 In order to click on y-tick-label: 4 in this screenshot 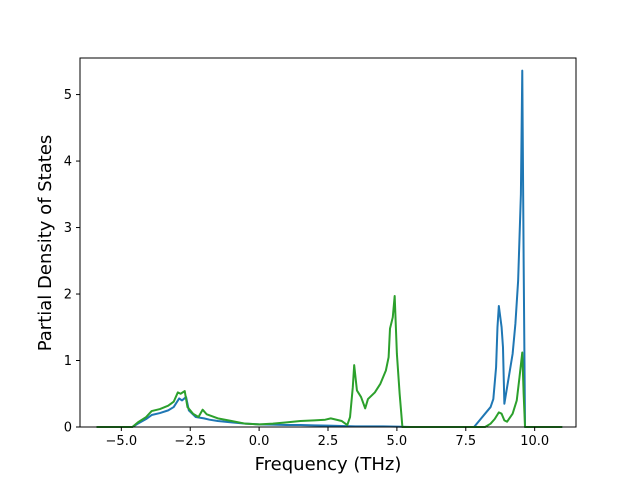, I will do `click(68, 162)`.